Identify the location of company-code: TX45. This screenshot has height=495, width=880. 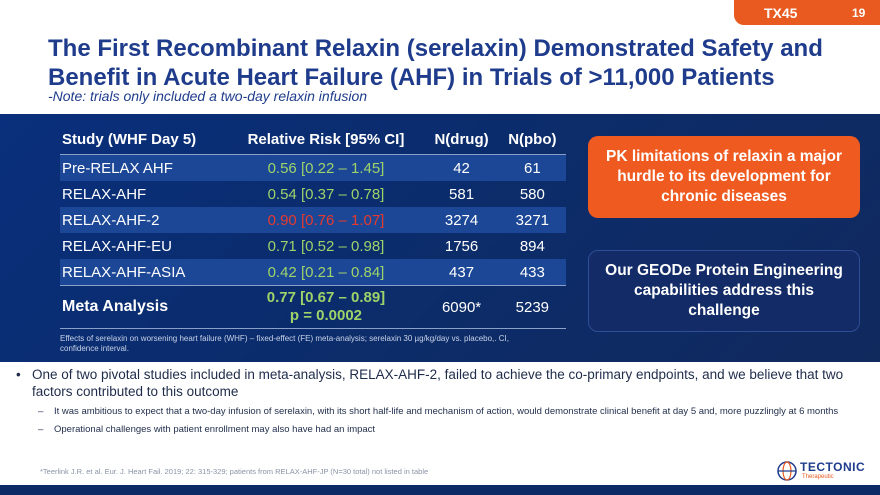
(781, 13).